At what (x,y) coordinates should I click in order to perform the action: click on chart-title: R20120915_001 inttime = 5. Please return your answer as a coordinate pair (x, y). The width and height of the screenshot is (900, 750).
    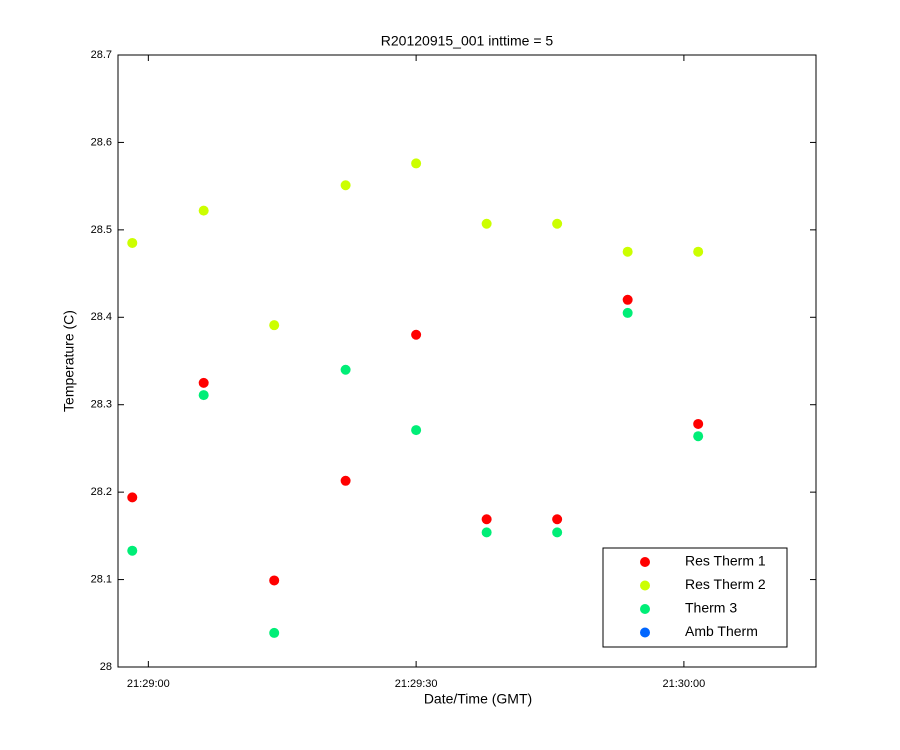
    Looking at the image, I should click on (467, 41).